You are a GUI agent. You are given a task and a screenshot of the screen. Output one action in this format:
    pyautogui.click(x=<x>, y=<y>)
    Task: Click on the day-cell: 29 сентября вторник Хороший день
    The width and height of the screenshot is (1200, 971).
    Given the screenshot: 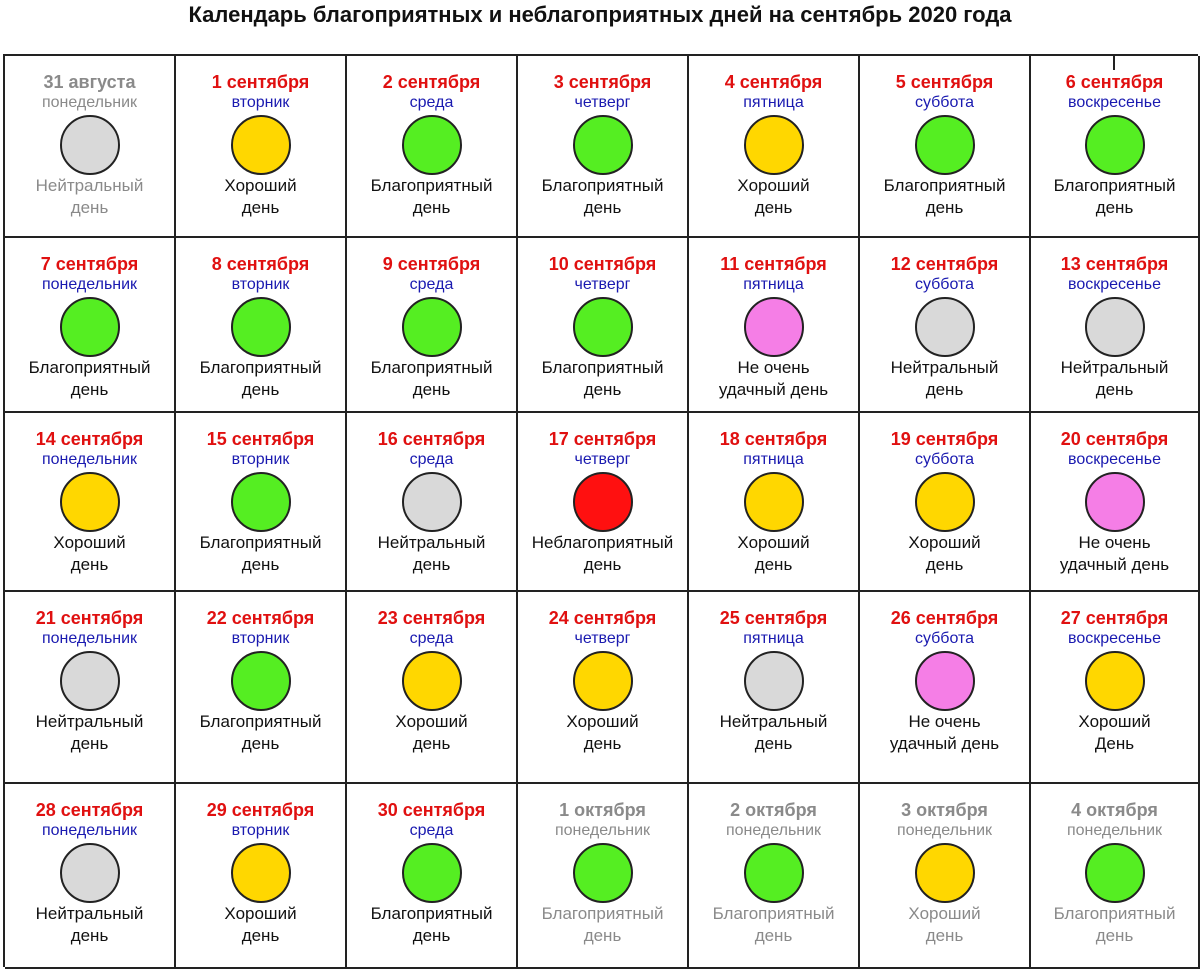 What is the action you would take?
    pyautogui.click(x=261, y=876)
    